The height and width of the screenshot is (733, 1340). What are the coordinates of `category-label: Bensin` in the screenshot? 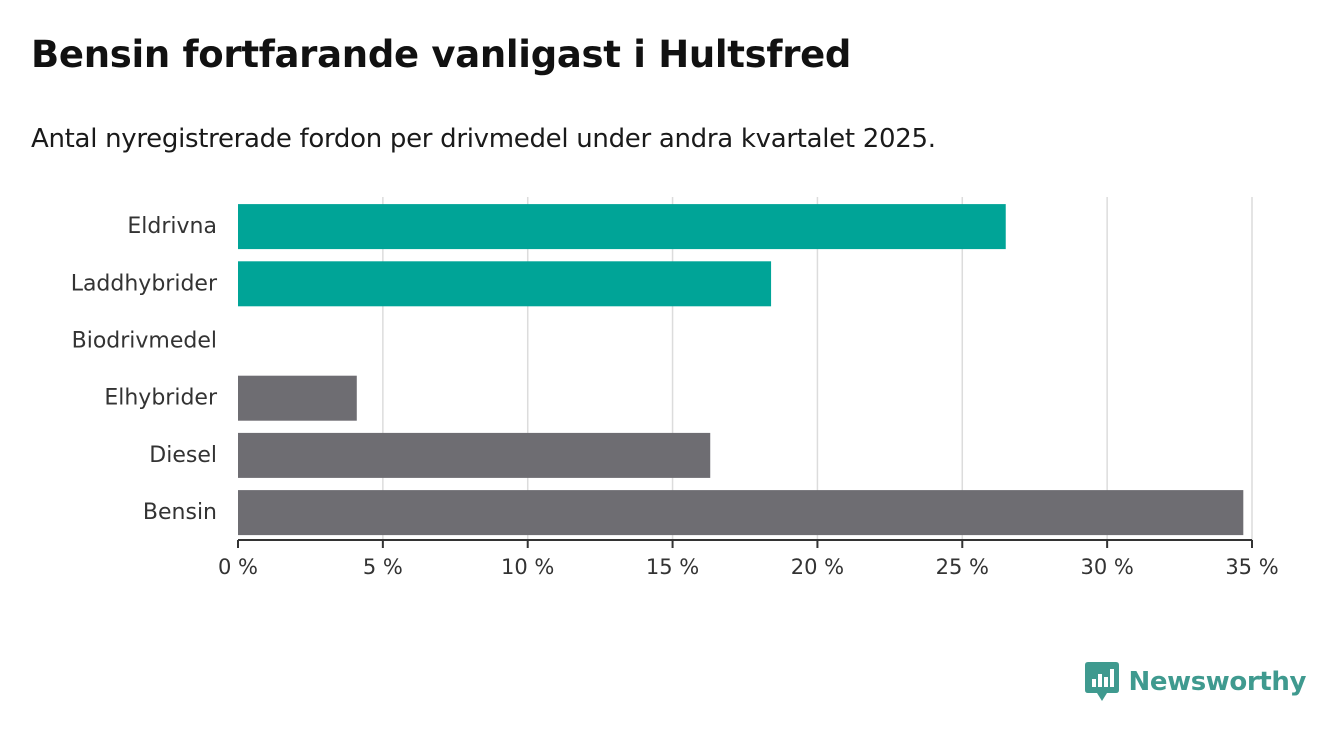 It's located at (180, 512).